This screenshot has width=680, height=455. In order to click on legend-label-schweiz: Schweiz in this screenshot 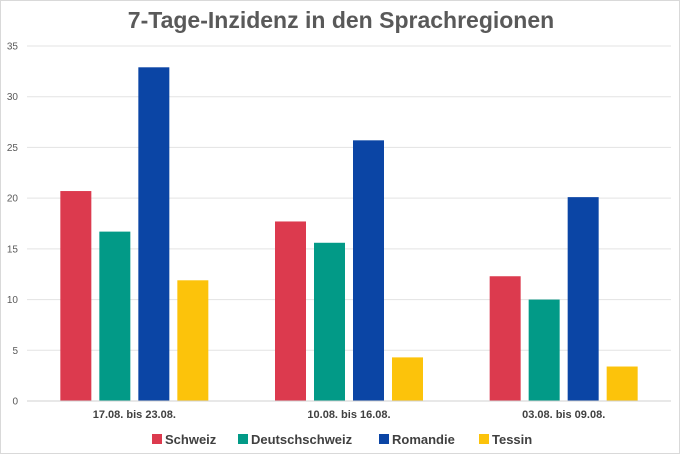, I will do `click(191, 439)`.